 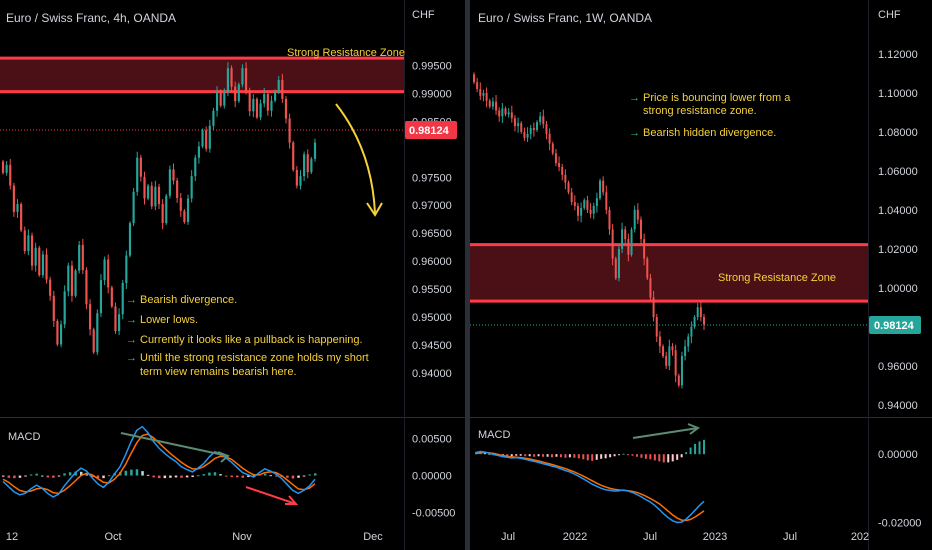 I want to click on r-resistance-zone, so click(x=669, y=273).